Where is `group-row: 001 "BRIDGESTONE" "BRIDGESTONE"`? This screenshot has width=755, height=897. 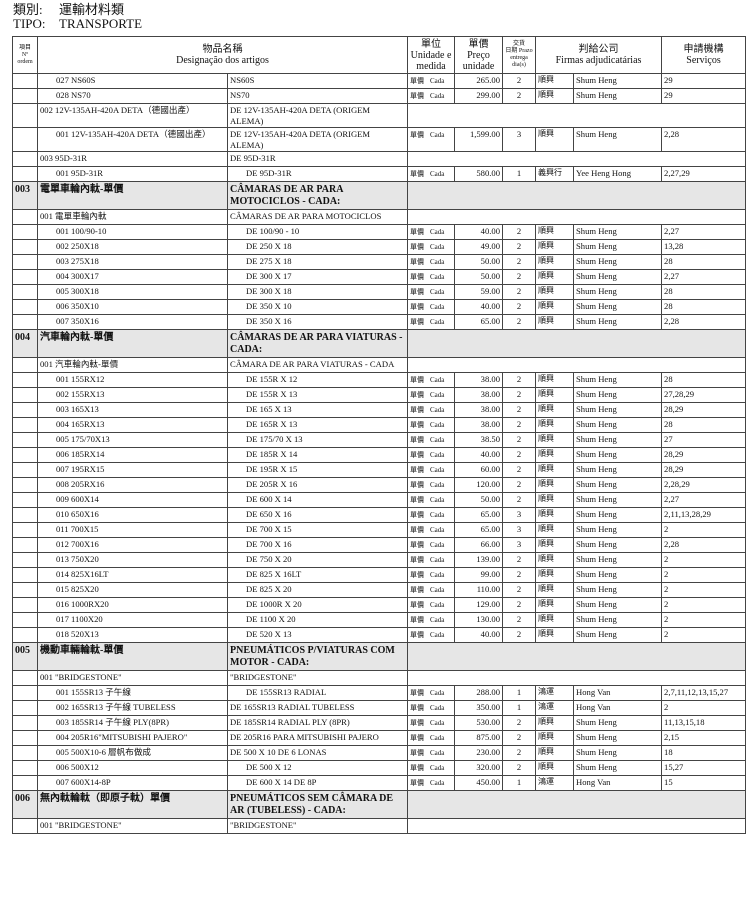 group-row: 001 "BRIDGESTONE" "BRIDGESTONE" is located at coordinates (379, 678).